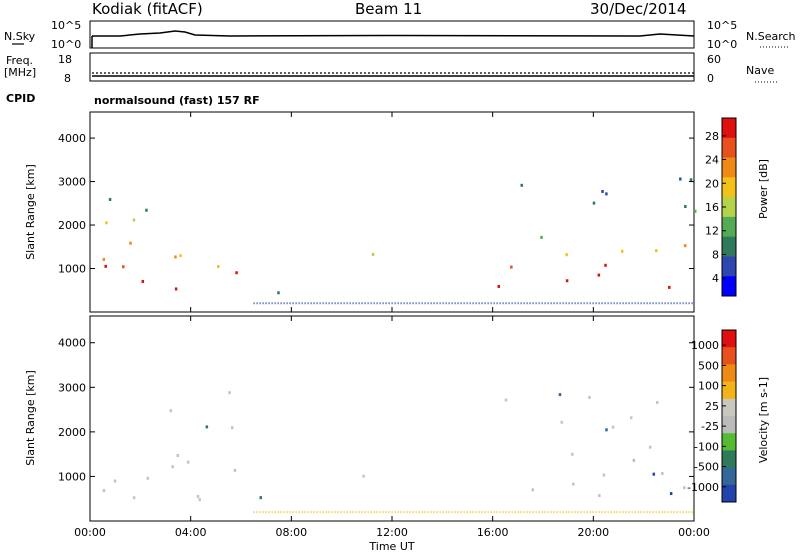 The width and height of the screenshot is (800, 554). I want to click on x-tick-label: 16:00, so click(493, 532).